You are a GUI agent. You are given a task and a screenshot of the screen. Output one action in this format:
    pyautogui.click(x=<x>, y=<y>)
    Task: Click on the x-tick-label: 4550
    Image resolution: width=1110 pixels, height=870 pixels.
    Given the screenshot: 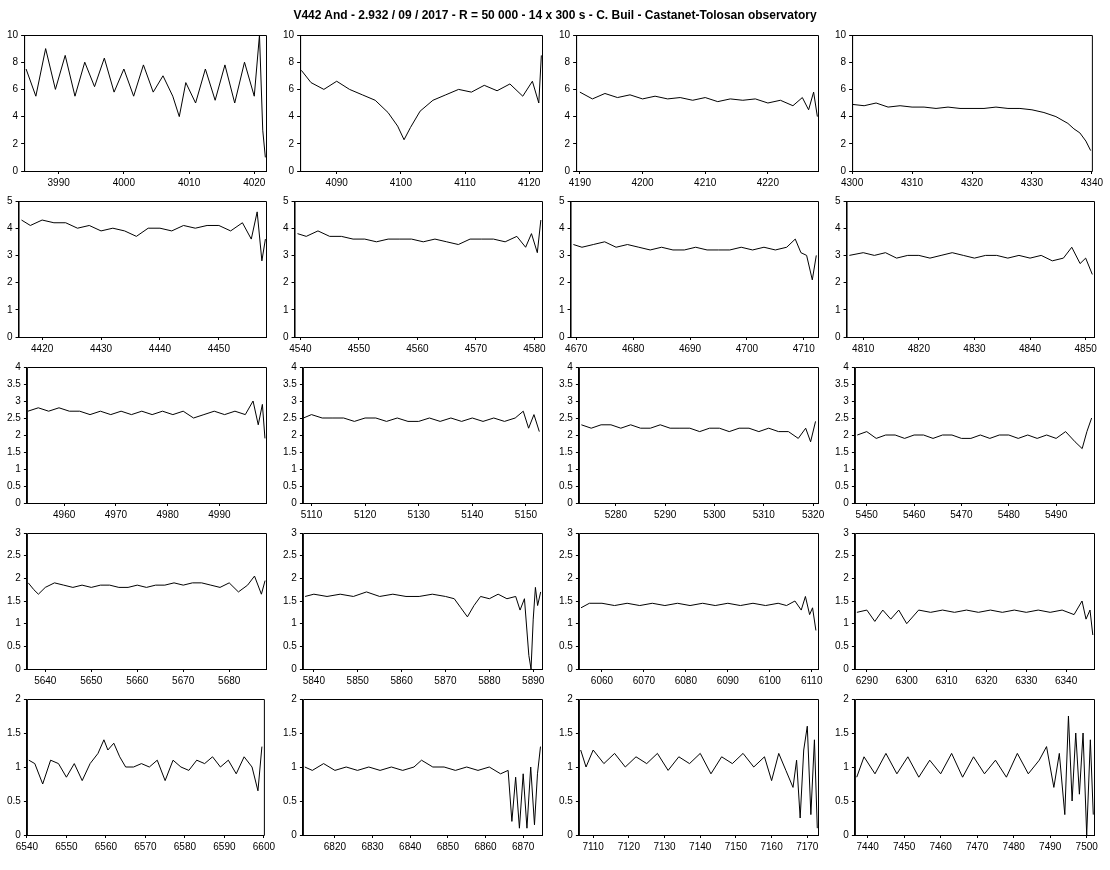 What is the action you would take?
    pyautogui.click(x=359, y=348)
    